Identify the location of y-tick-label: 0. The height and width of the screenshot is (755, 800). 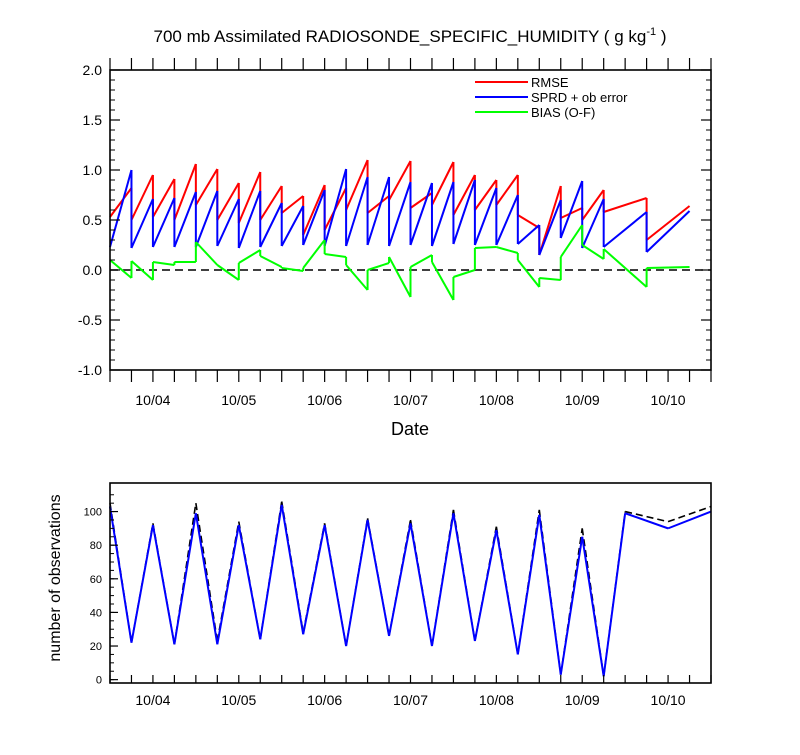
(99, 681).